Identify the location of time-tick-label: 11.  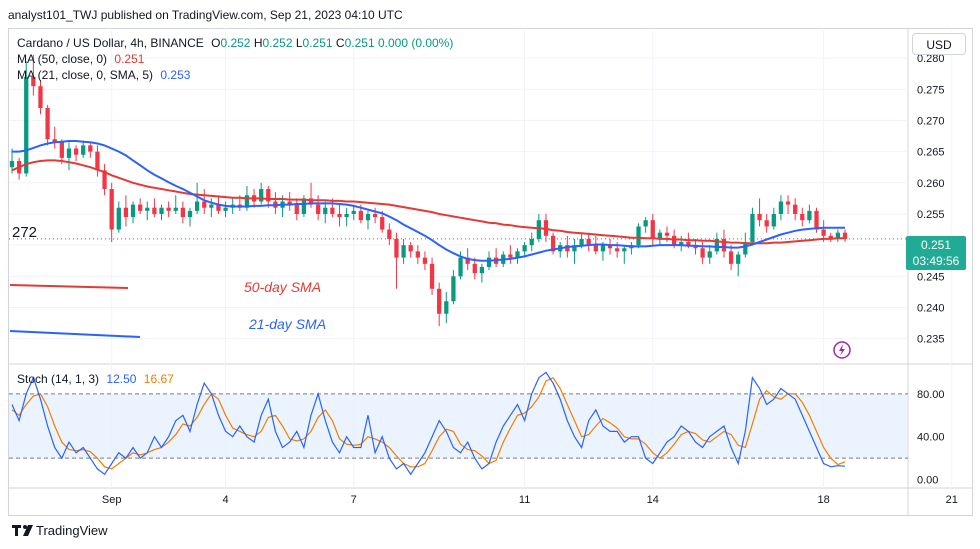
(524, 500).